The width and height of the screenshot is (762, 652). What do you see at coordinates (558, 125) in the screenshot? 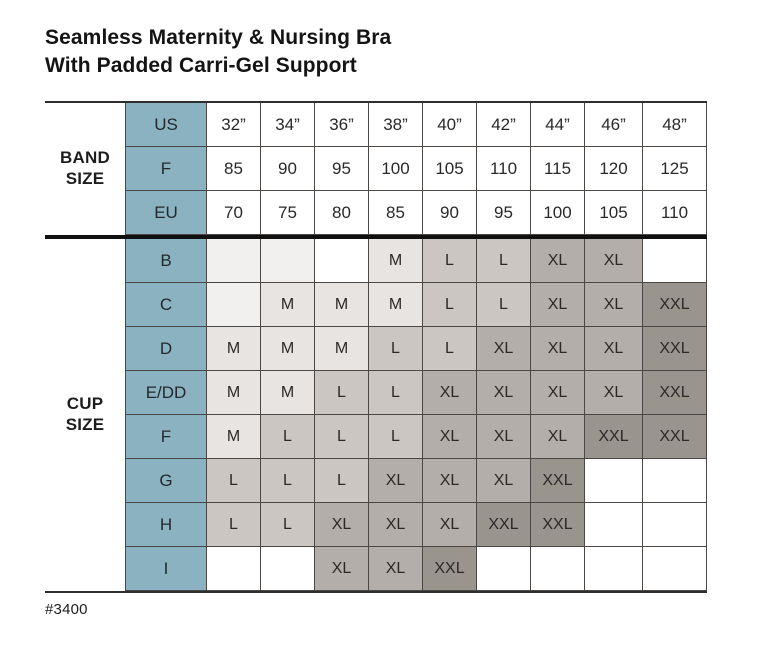
I see `band-header-cell: 44”` at bounding box center [558, 125].